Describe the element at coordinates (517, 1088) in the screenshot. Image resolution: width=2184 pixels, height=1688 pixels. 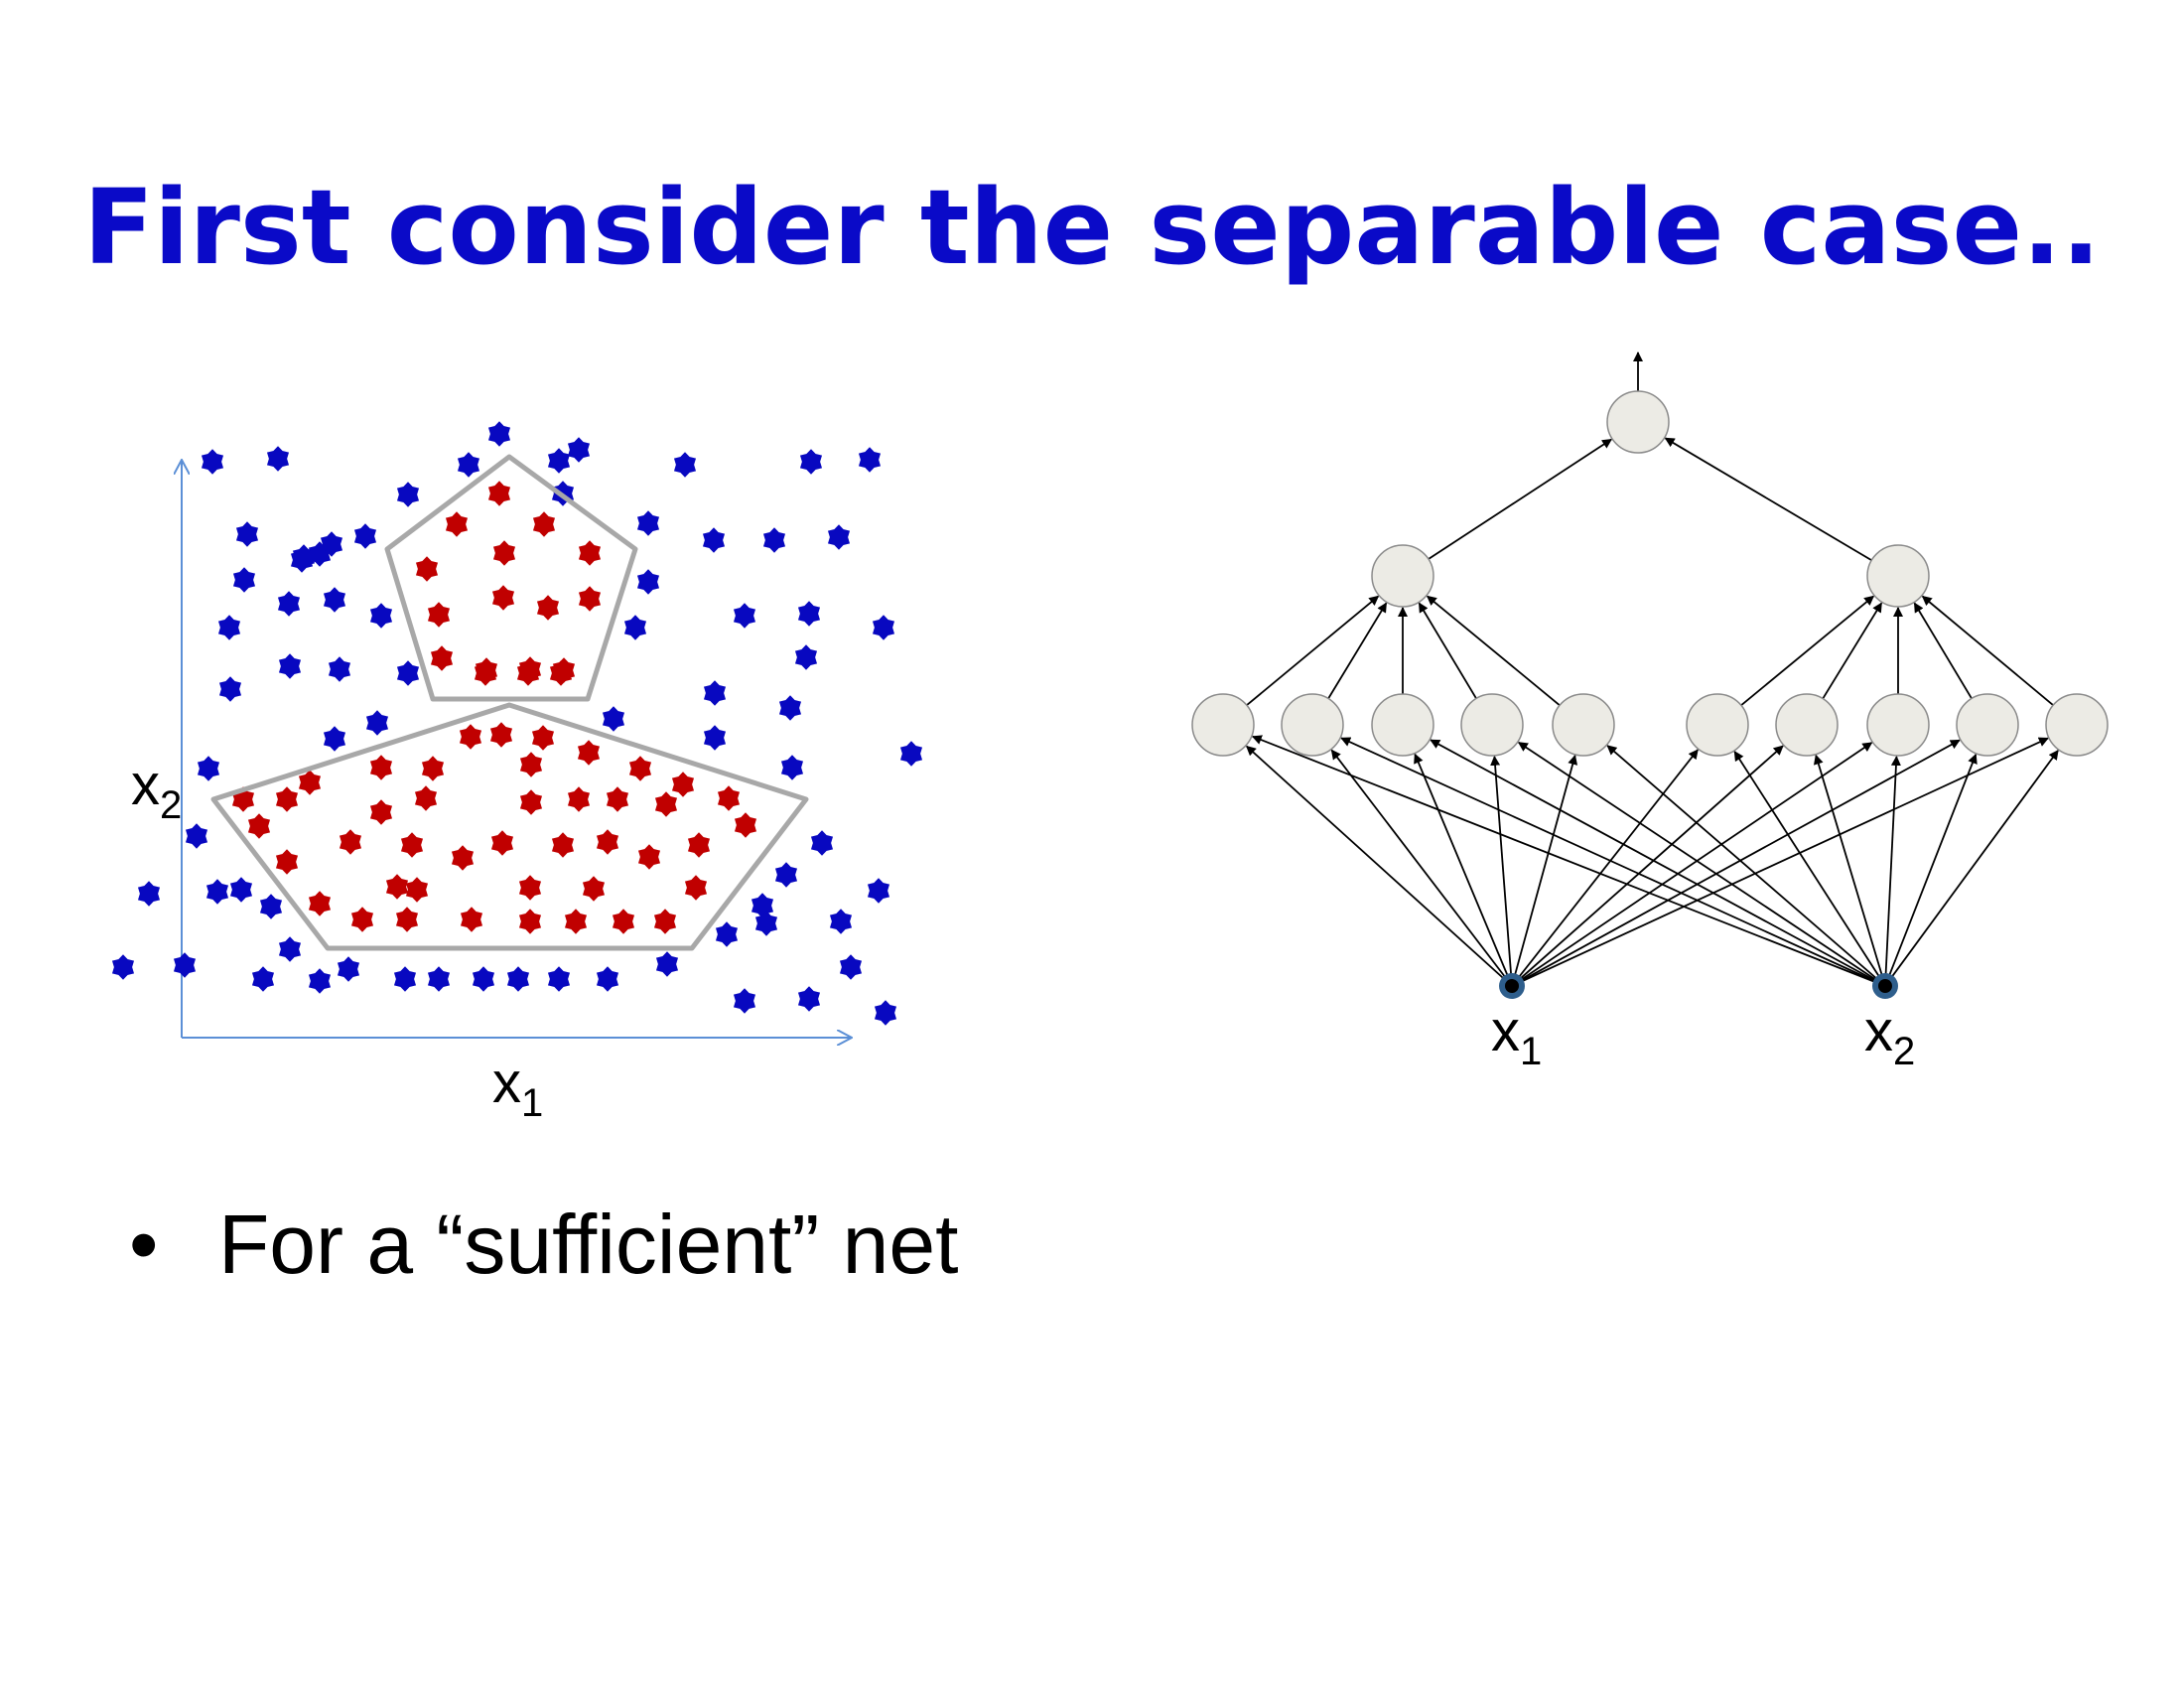
I see `scatter-x-axis-label: x1` at that location.